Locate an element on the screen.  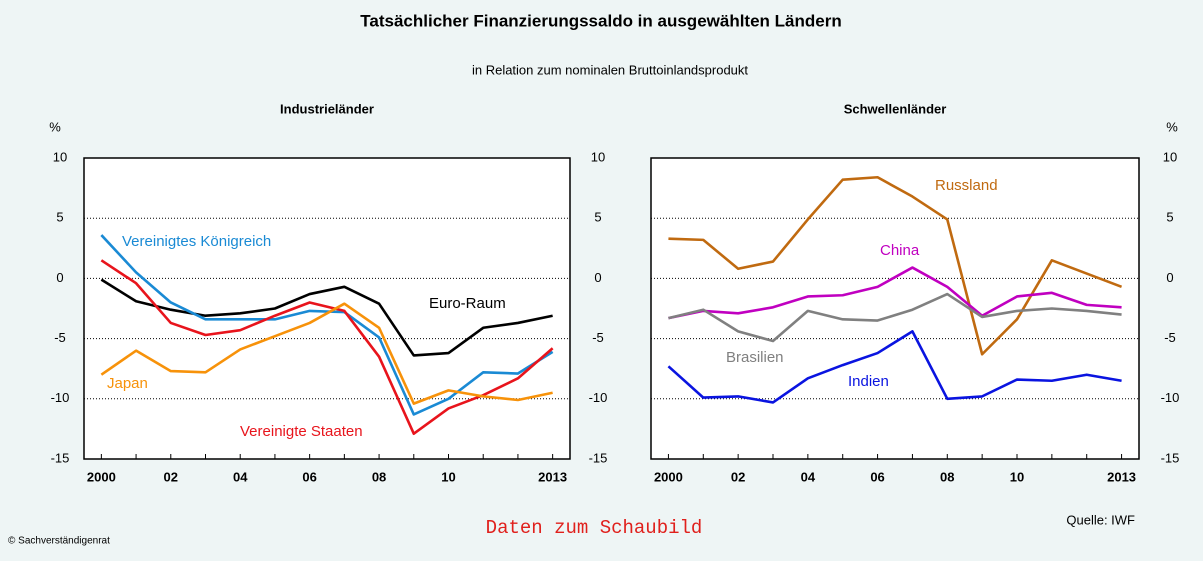
series-label: Vereinigte Staaten is located at coordinates (301, 431).